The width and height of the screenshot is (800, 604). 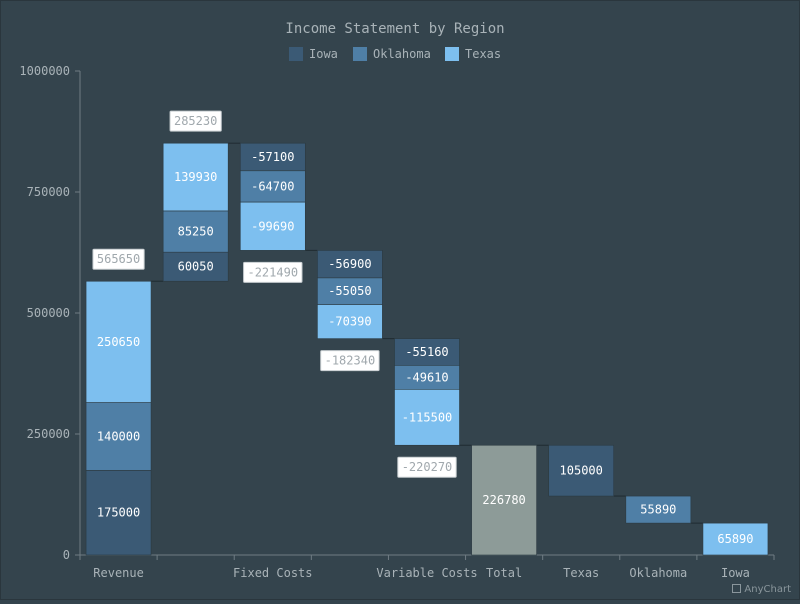 I want to click on bar-value-label: -55050, so click(x=349, y=291).